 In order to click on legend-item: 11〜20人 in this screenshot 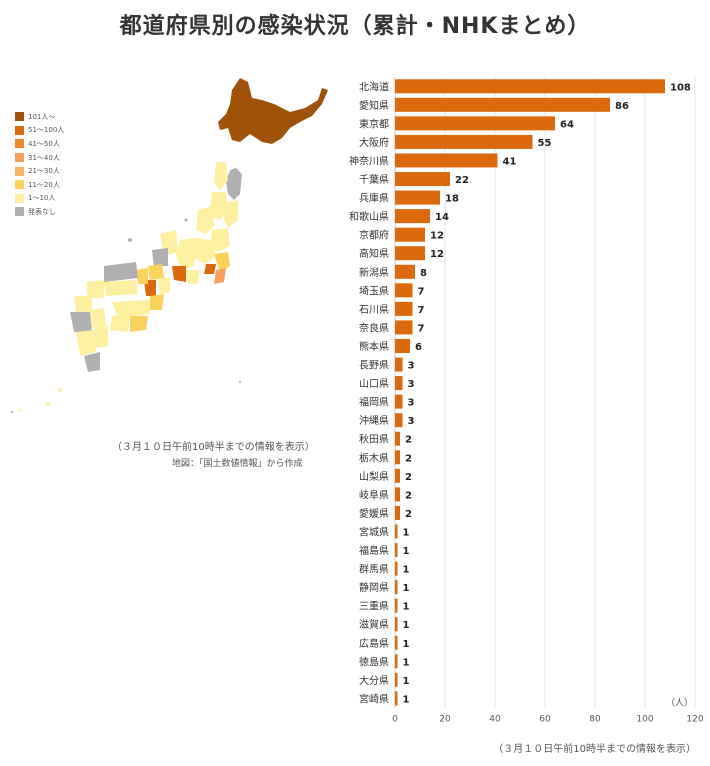, I will do `click(39, 185)`.